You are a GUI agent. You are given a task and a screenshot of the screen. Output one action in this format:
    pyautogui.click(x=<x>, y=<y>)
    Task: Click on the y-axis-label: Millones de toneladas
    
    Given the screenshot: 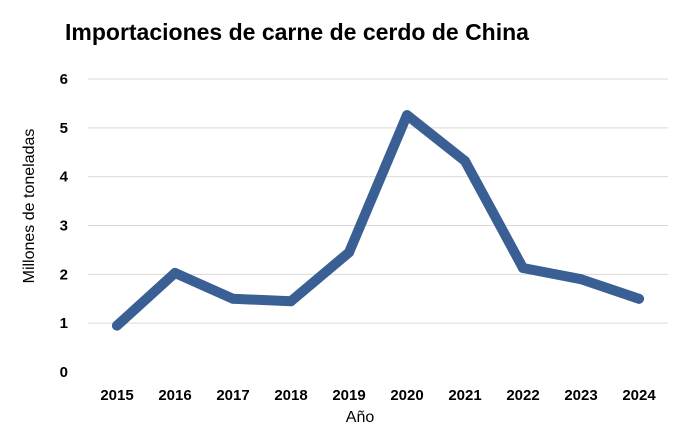 What is the action you would take?
    pyautogui.click(x=29, y=206)
    